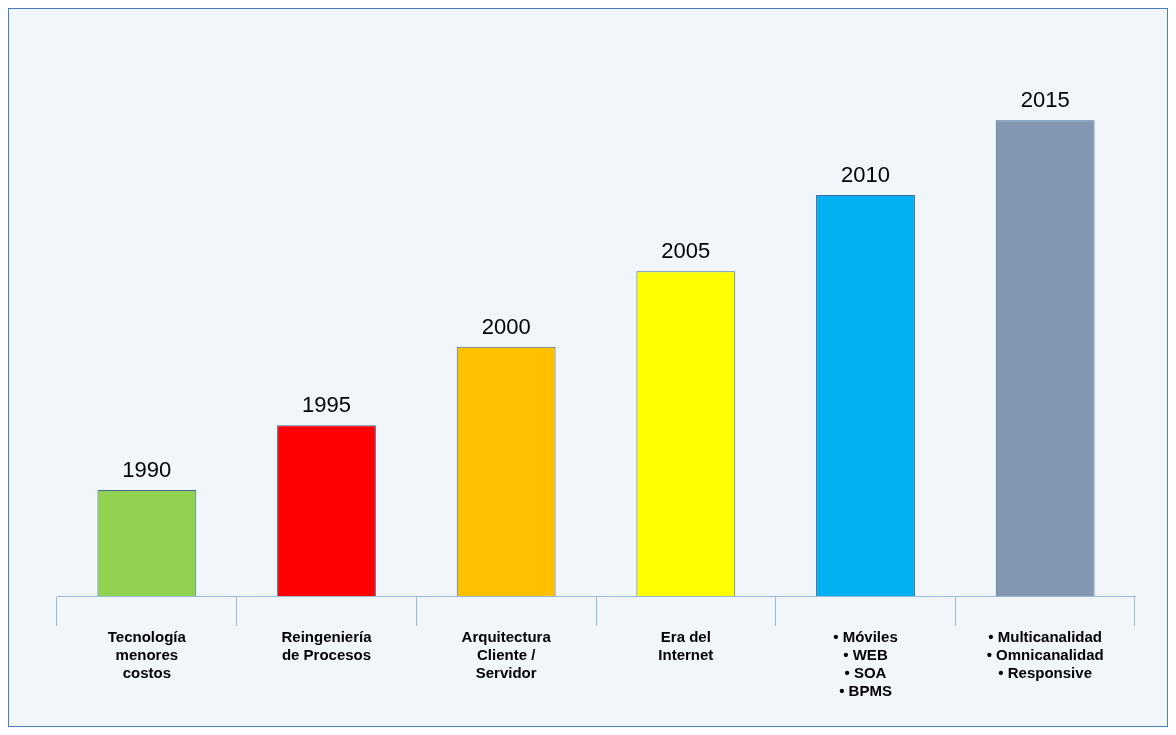 The height and width of the screenshot is (735, 1176). Describe the element at coordinates (147, 469) in the screenshot. I see `annotation: 1990` at that location.